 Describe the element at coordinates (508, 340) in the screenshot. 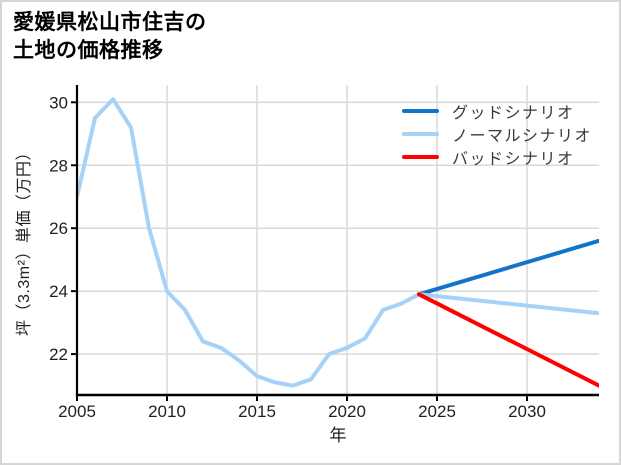

I see `bad-line` at that location.